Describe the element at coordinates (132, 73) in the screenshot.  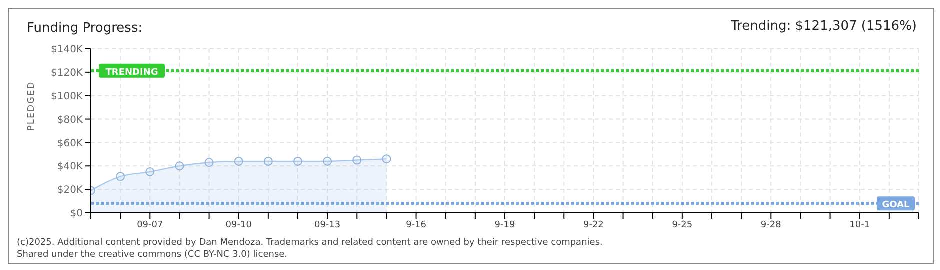
I see `ref-line-label: TRENDING` at that location.